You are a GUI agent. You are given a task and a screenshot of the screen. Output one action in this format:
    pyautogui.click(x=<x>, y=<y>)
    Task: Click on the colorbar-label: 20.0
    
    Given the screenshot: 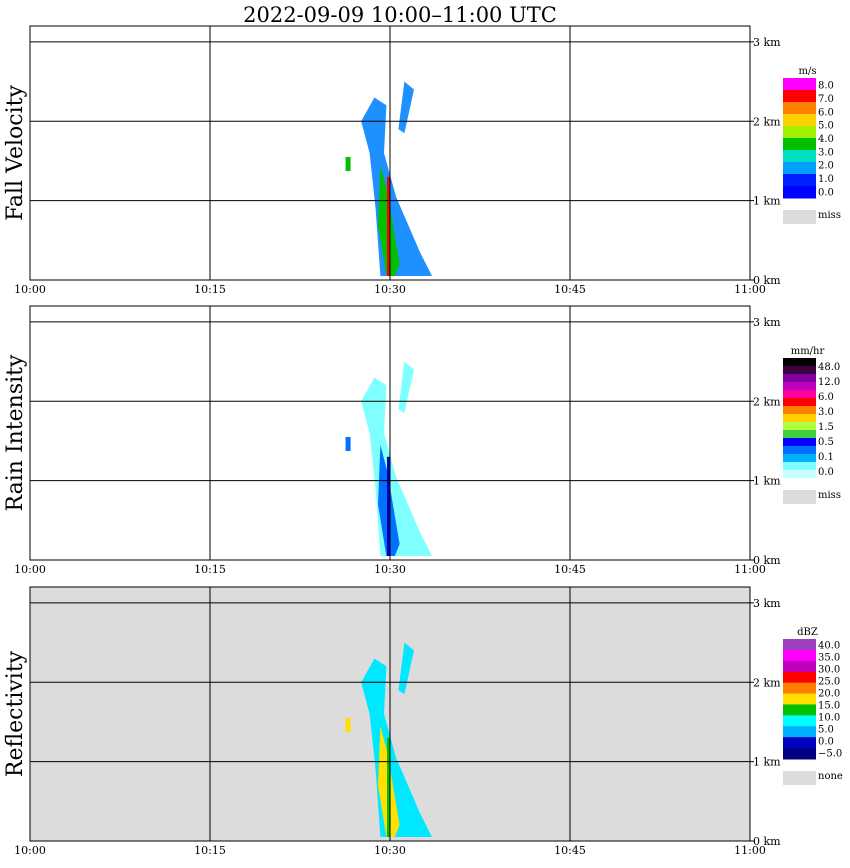 What is the action you would take?
    pyautogui.click(x=829, y=694)
    